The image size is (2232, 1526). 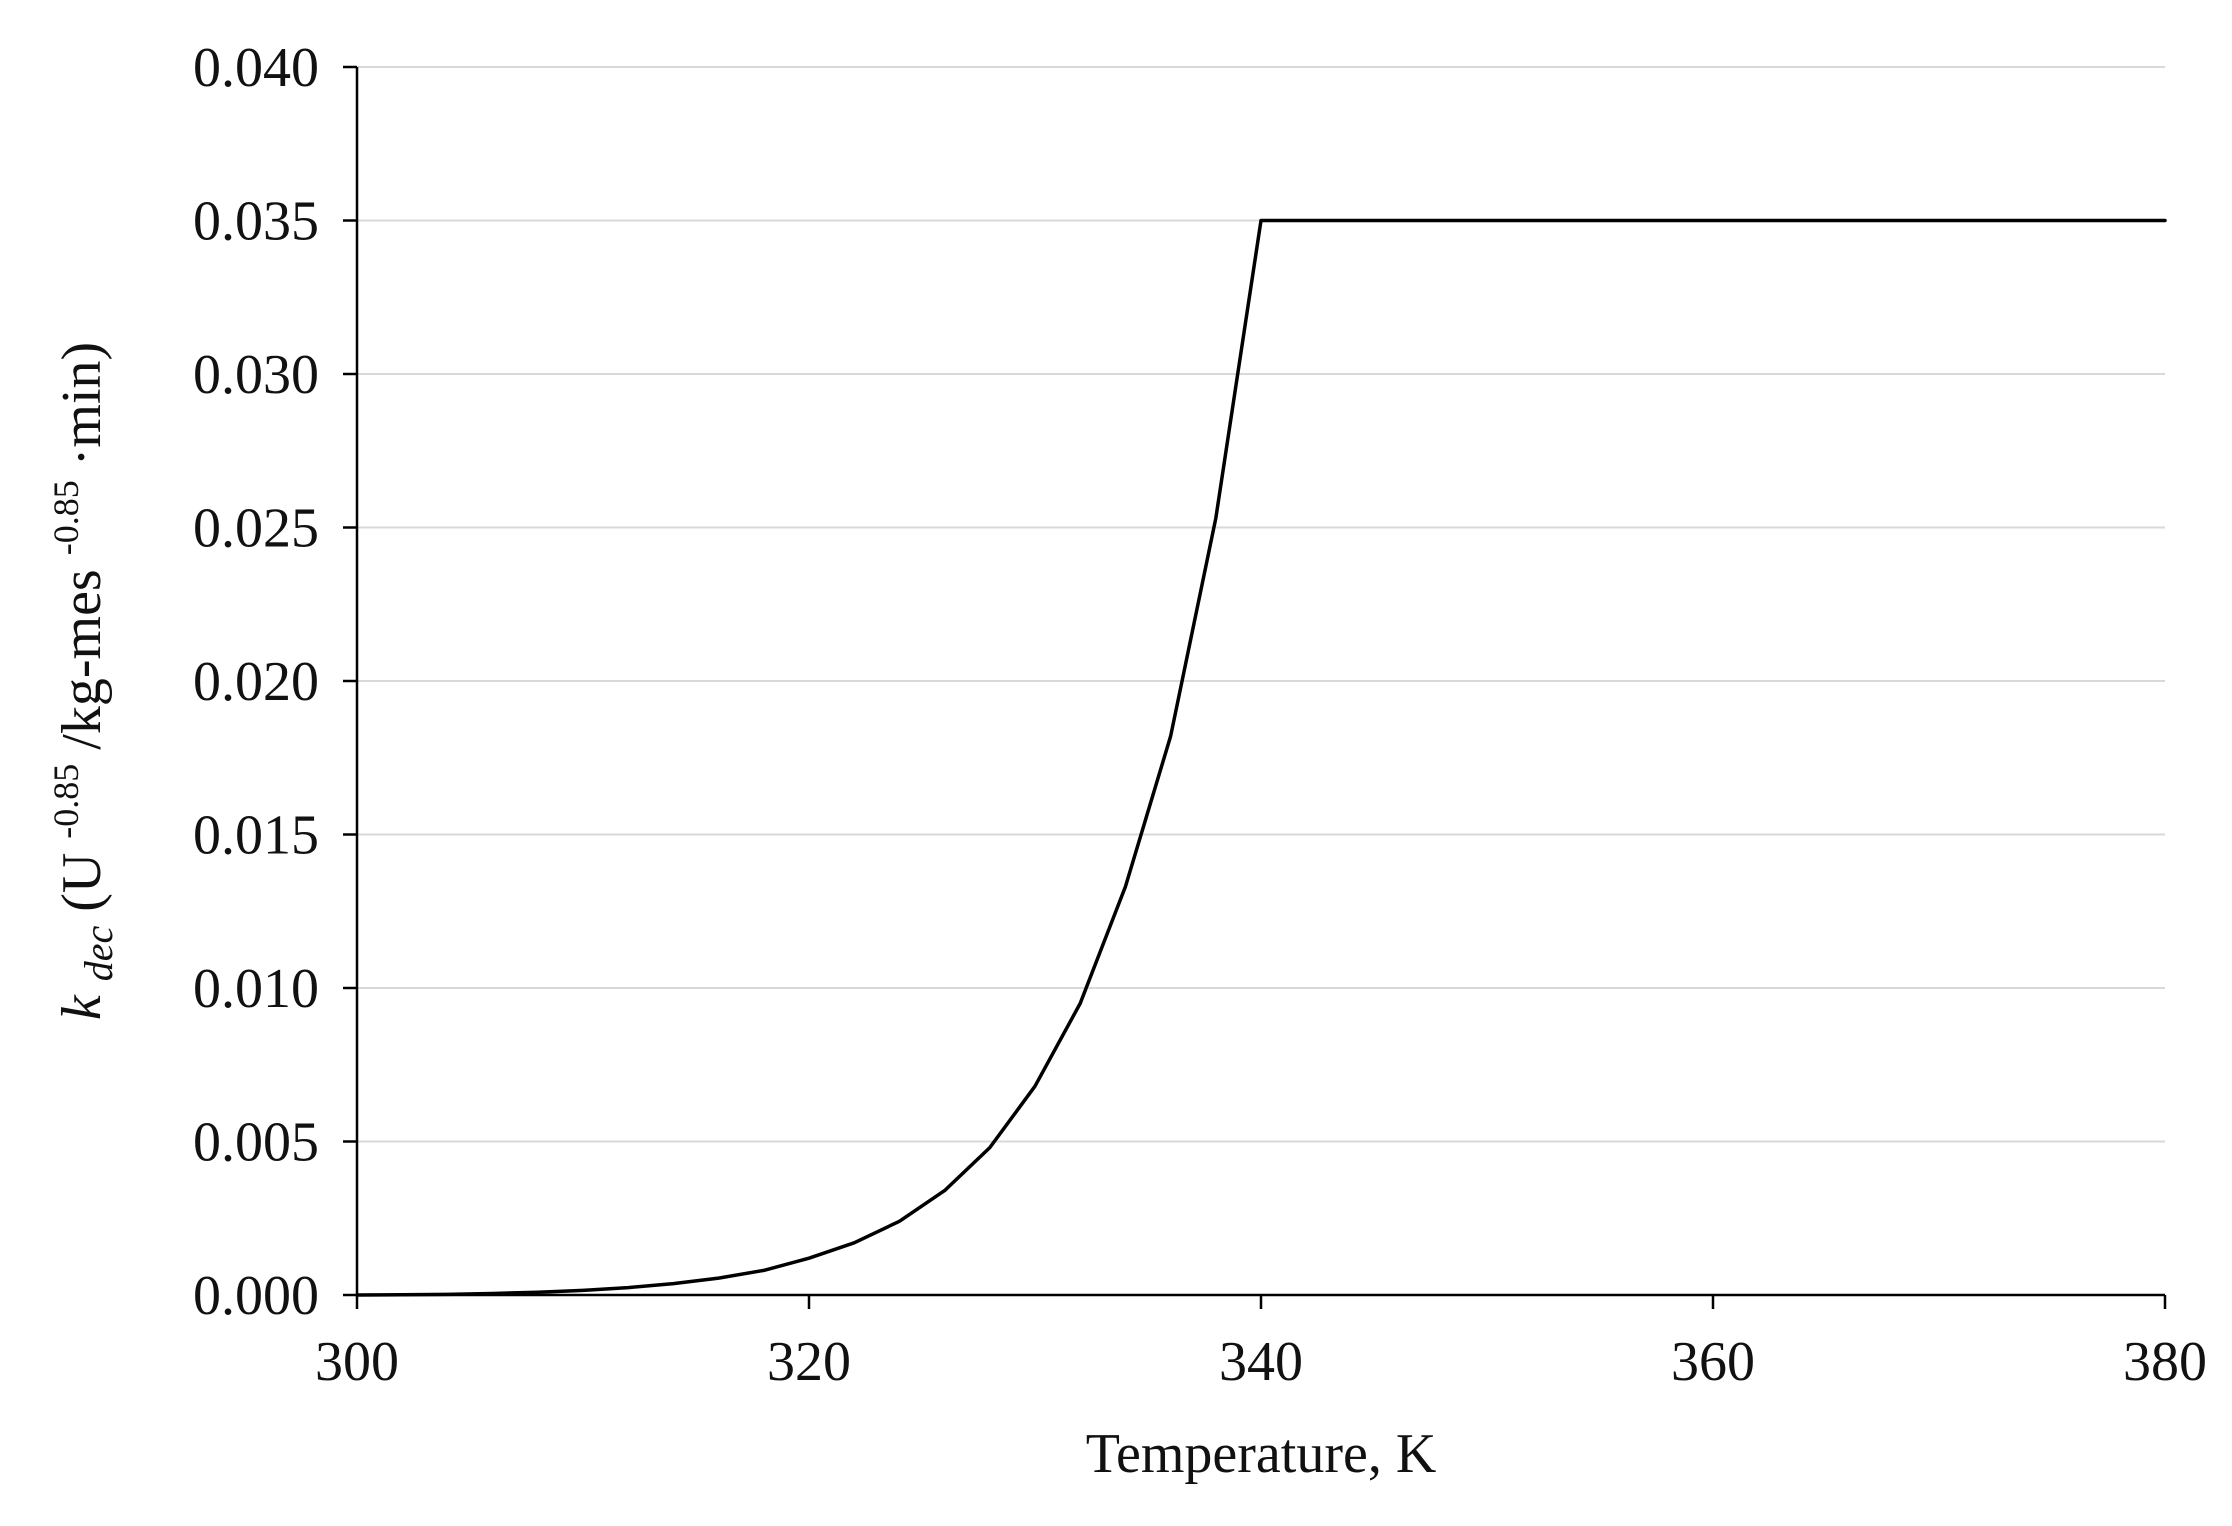 I want to click on y-axis-unit-close: ·min), so click(x=82, y=404).